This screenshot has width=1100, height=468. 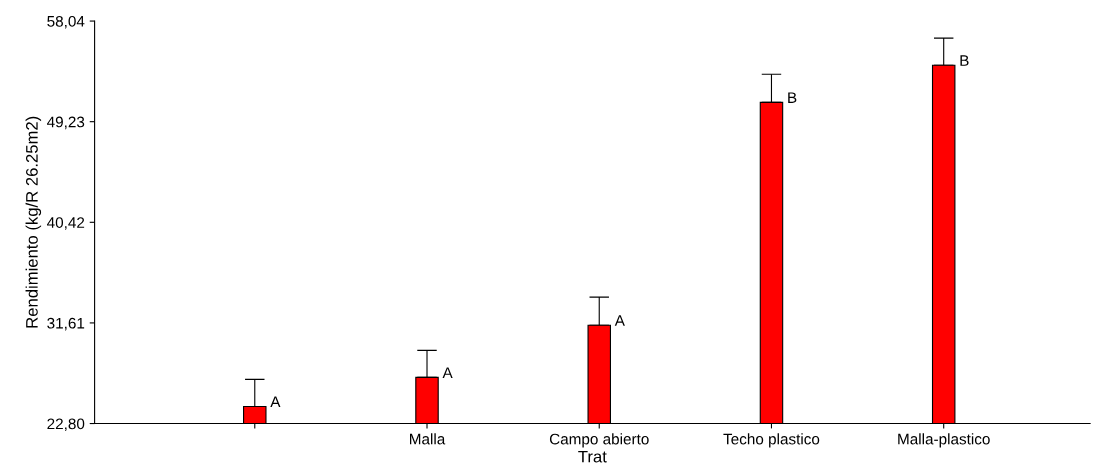 I want to click on x-tick-label: Malla-plastico, so click(x=944, y=440).